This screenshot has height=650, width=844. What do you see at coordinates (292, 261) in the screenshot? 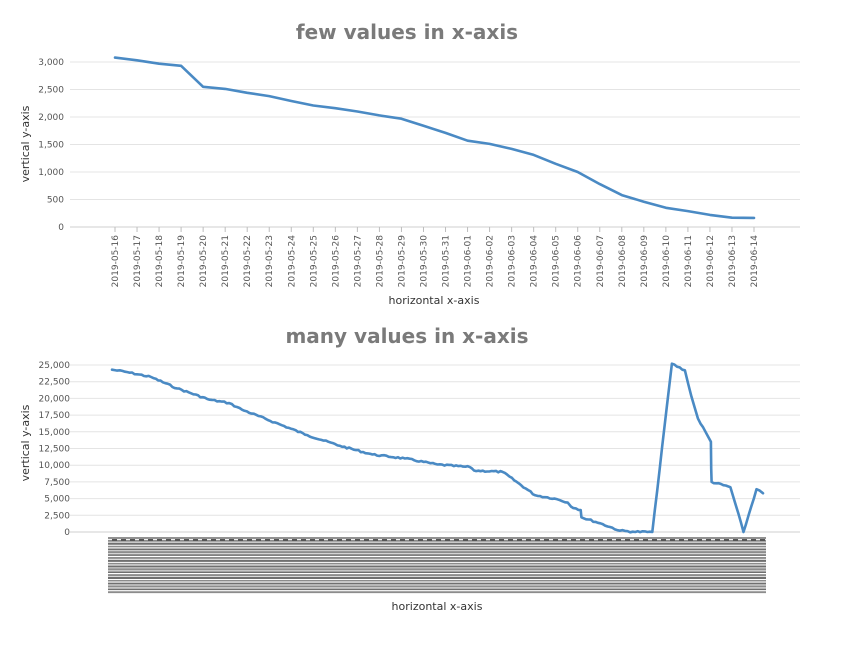
I see `x-tick-label: 2019-05-24` at bounding box center [292, 261].